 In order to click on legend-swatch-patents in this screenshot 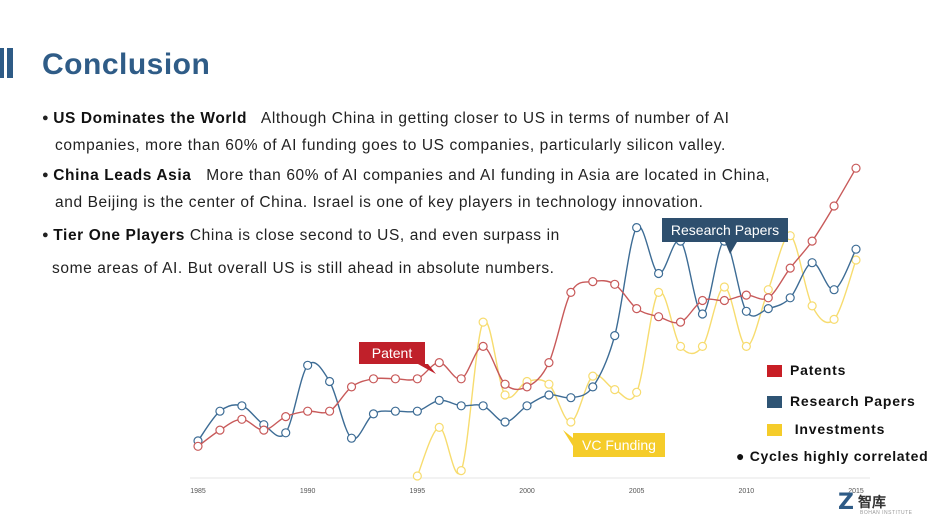, I will do `click(774, 371)`.